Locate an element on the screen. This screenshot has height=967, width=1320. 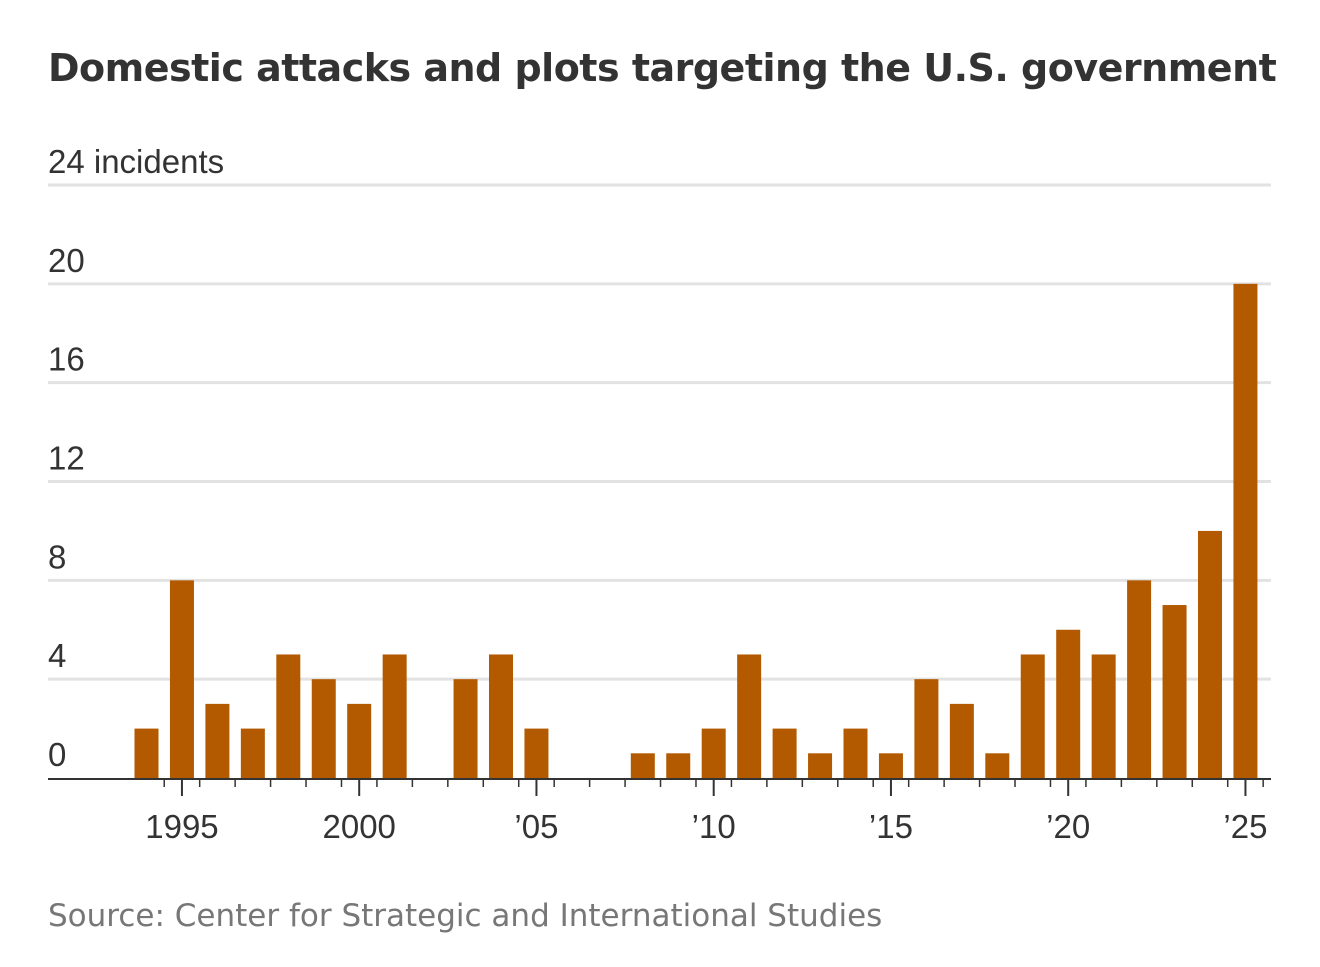
x-tick-label: 2000 is located at coordinates (358, 826).